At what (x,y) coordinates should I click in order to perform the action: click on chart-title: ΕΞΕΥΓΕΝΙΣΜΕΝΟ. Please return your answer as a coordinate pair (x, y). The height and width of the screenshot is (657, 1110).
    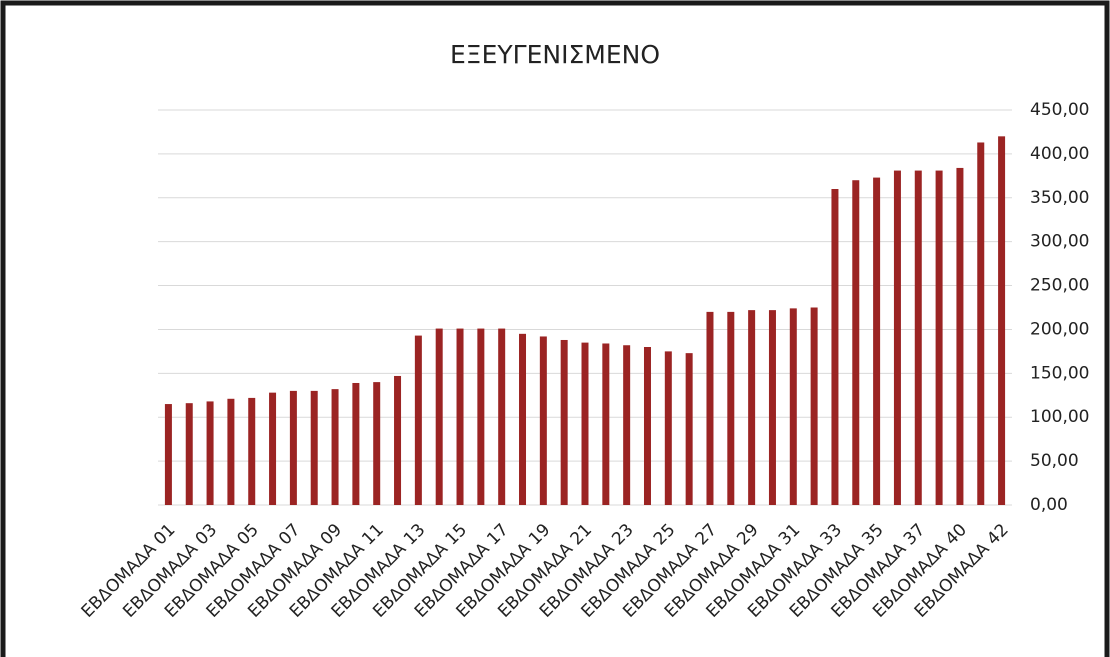
    Looking at the image, I should click on (555, 54).